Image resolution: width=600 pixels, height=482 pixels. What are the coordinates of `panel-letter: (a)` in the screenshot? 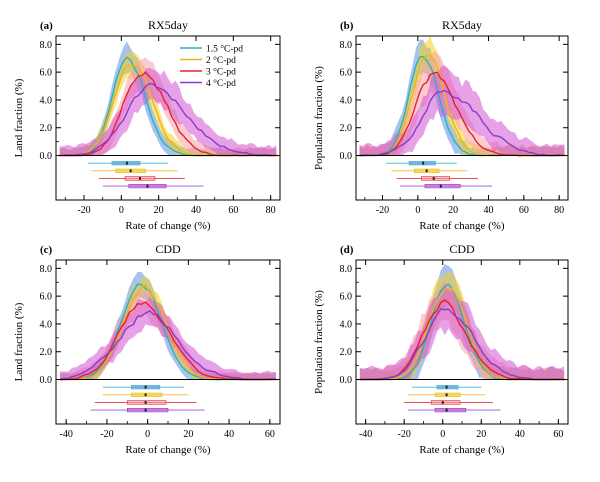 It's located at (46, 26).